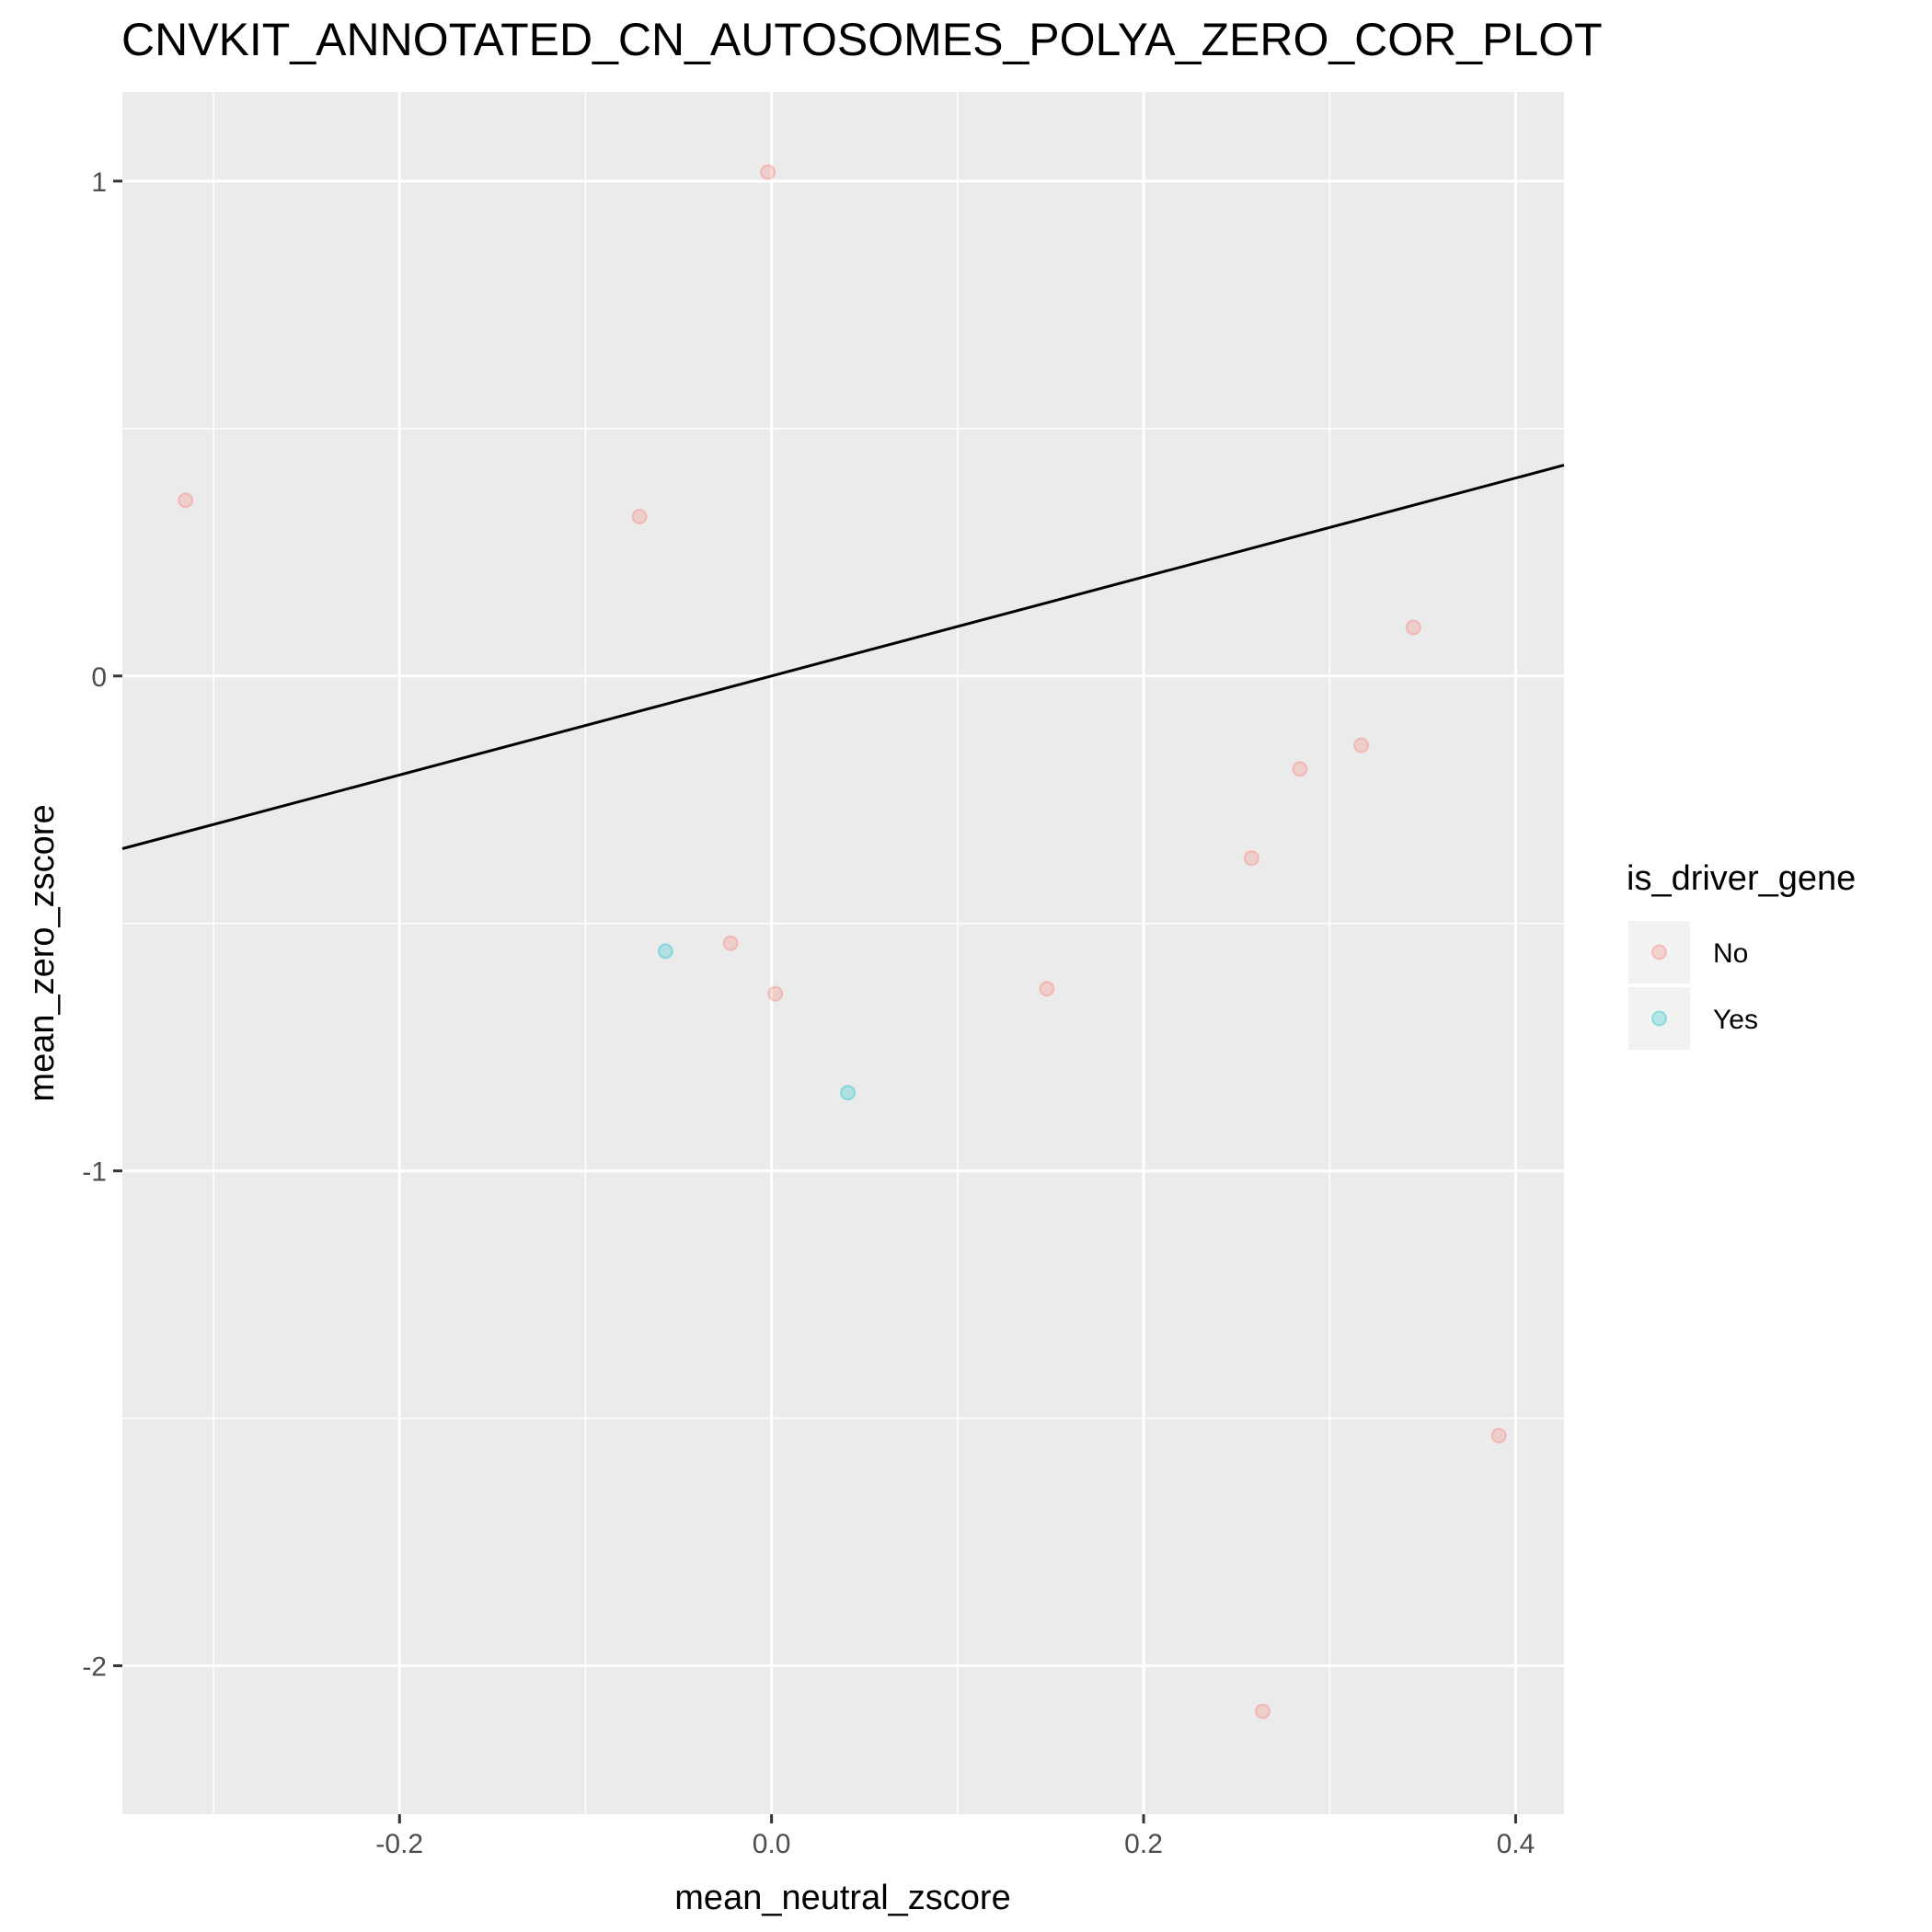 The width and height of the screenshot is (1932, 1932). Describe the element at coordinates (399, 1844) in the screenshot. I see `x-tick-label: -0.2` at that location.